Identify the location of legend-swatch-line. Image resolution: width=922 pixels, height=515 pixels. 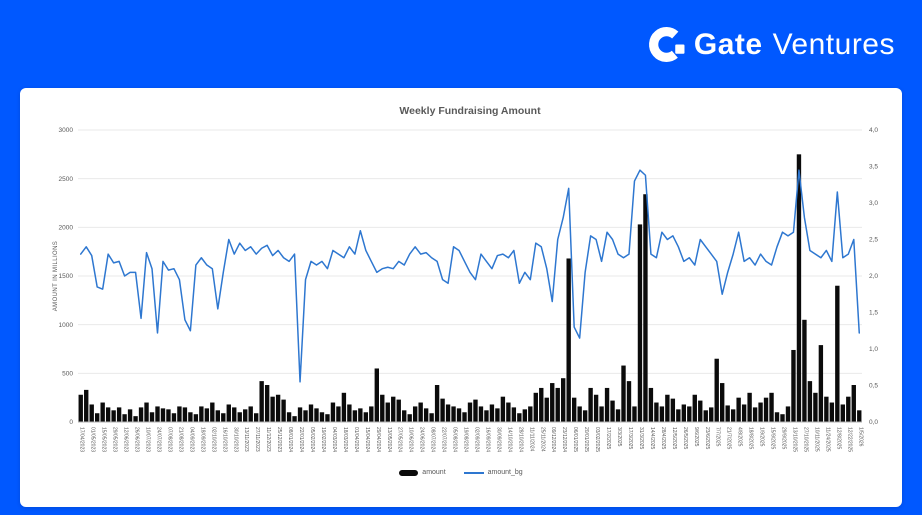
(473, 472).